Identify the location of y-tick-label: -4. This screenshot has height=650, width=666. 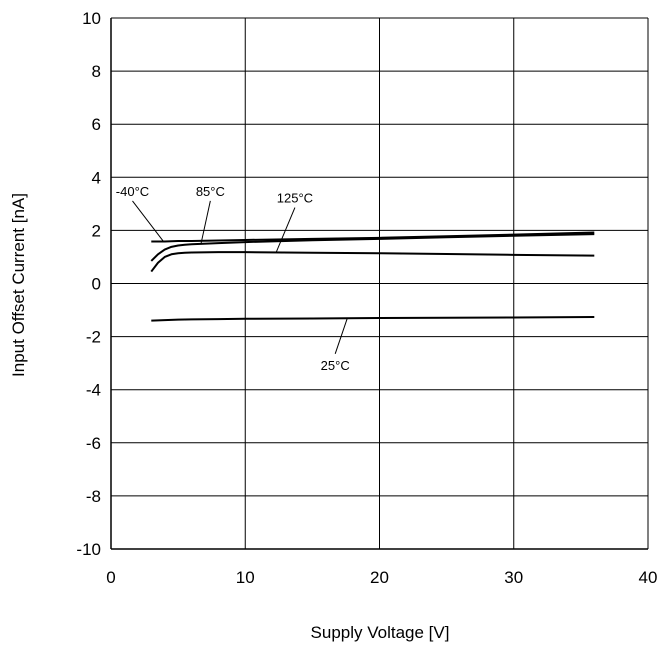
(93, 390).